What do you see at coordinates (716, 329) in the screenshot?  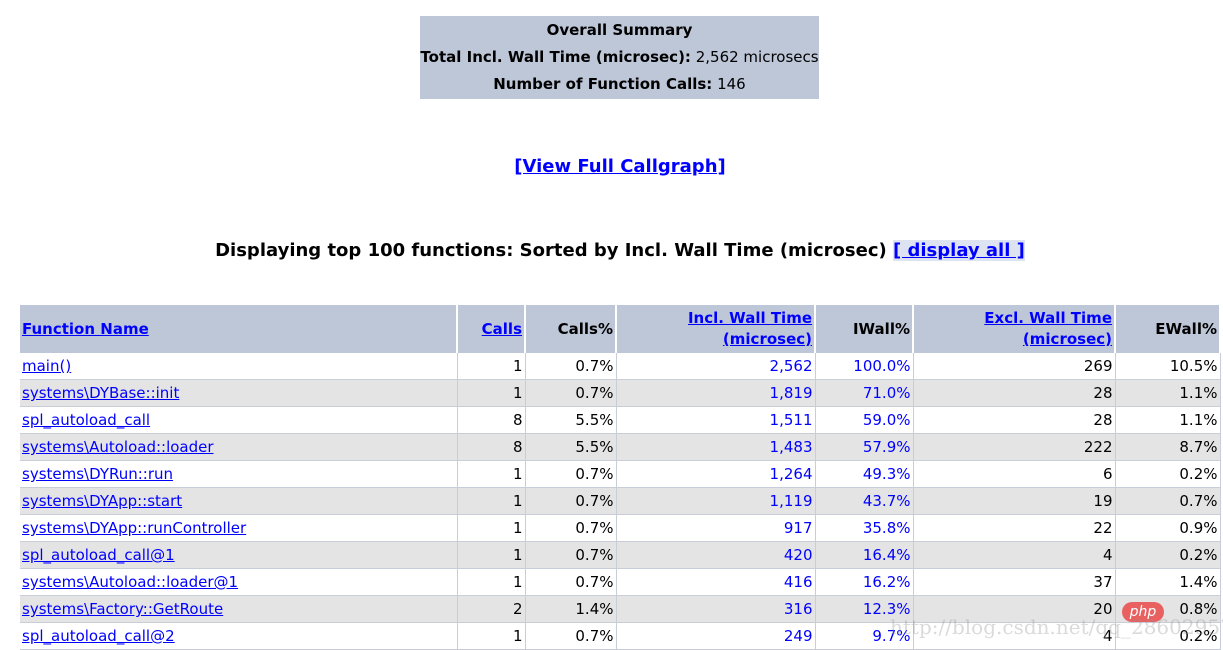 I see `header-incl-wall: Incl. Wall Time (microsec)` at bounding box center [716, 329].